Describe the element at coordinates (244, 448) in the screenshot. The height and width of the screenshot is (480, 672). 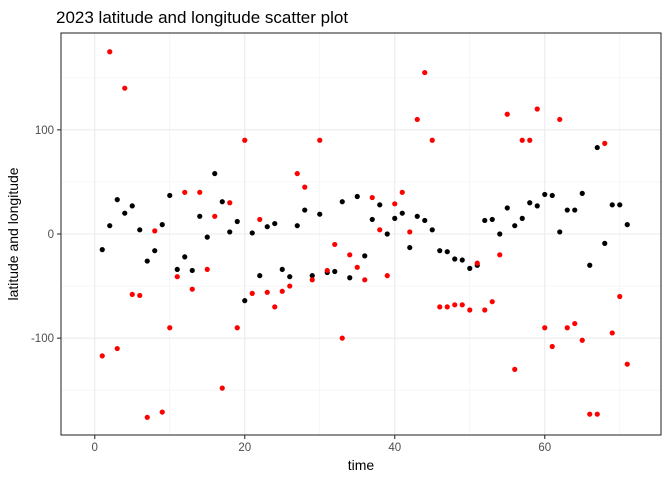
I see `x-tick-label: 20` at that location.